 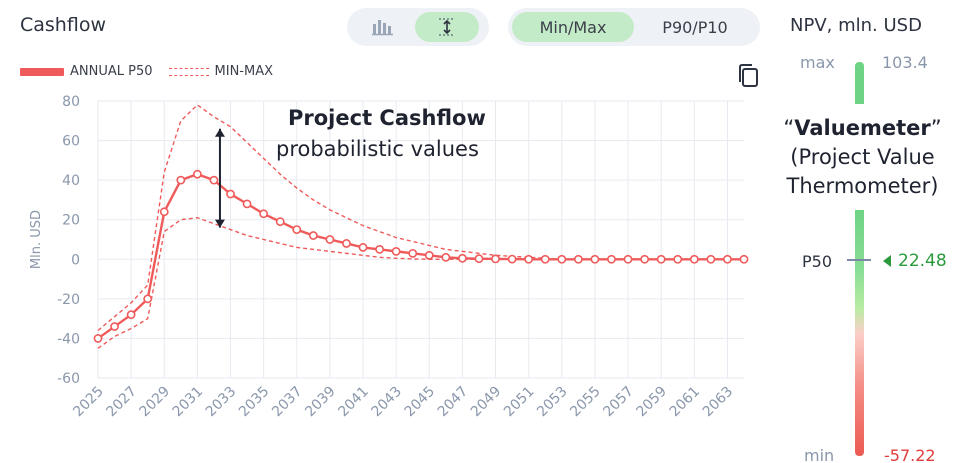 I want to click on annotation-title: Project Cashflow, so click(x=387, y=118).